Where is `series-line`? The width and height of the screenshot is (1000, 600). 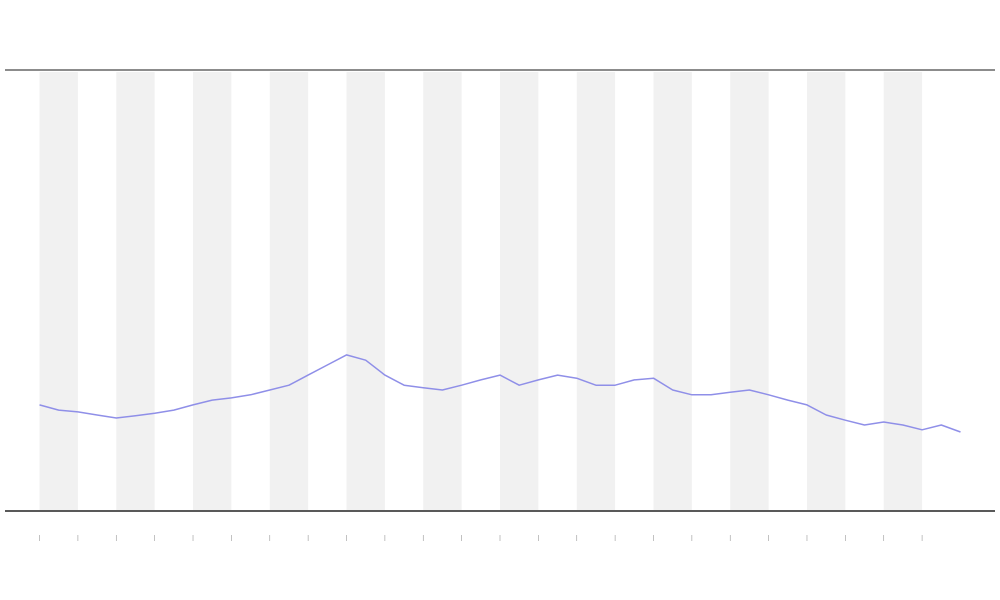
series-line is located at coordinates (500, 393).